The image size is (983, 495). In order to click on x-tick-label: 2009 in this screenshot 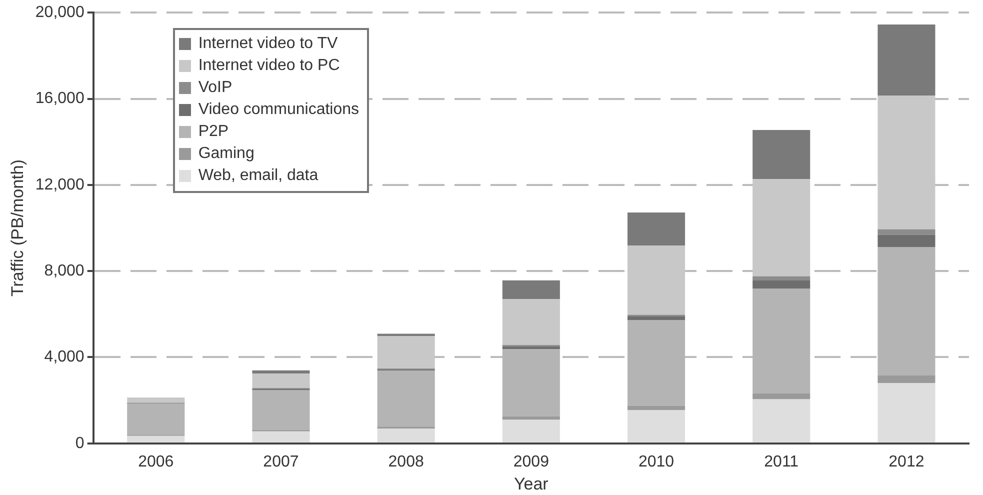, I will do `click(531, 461)`.